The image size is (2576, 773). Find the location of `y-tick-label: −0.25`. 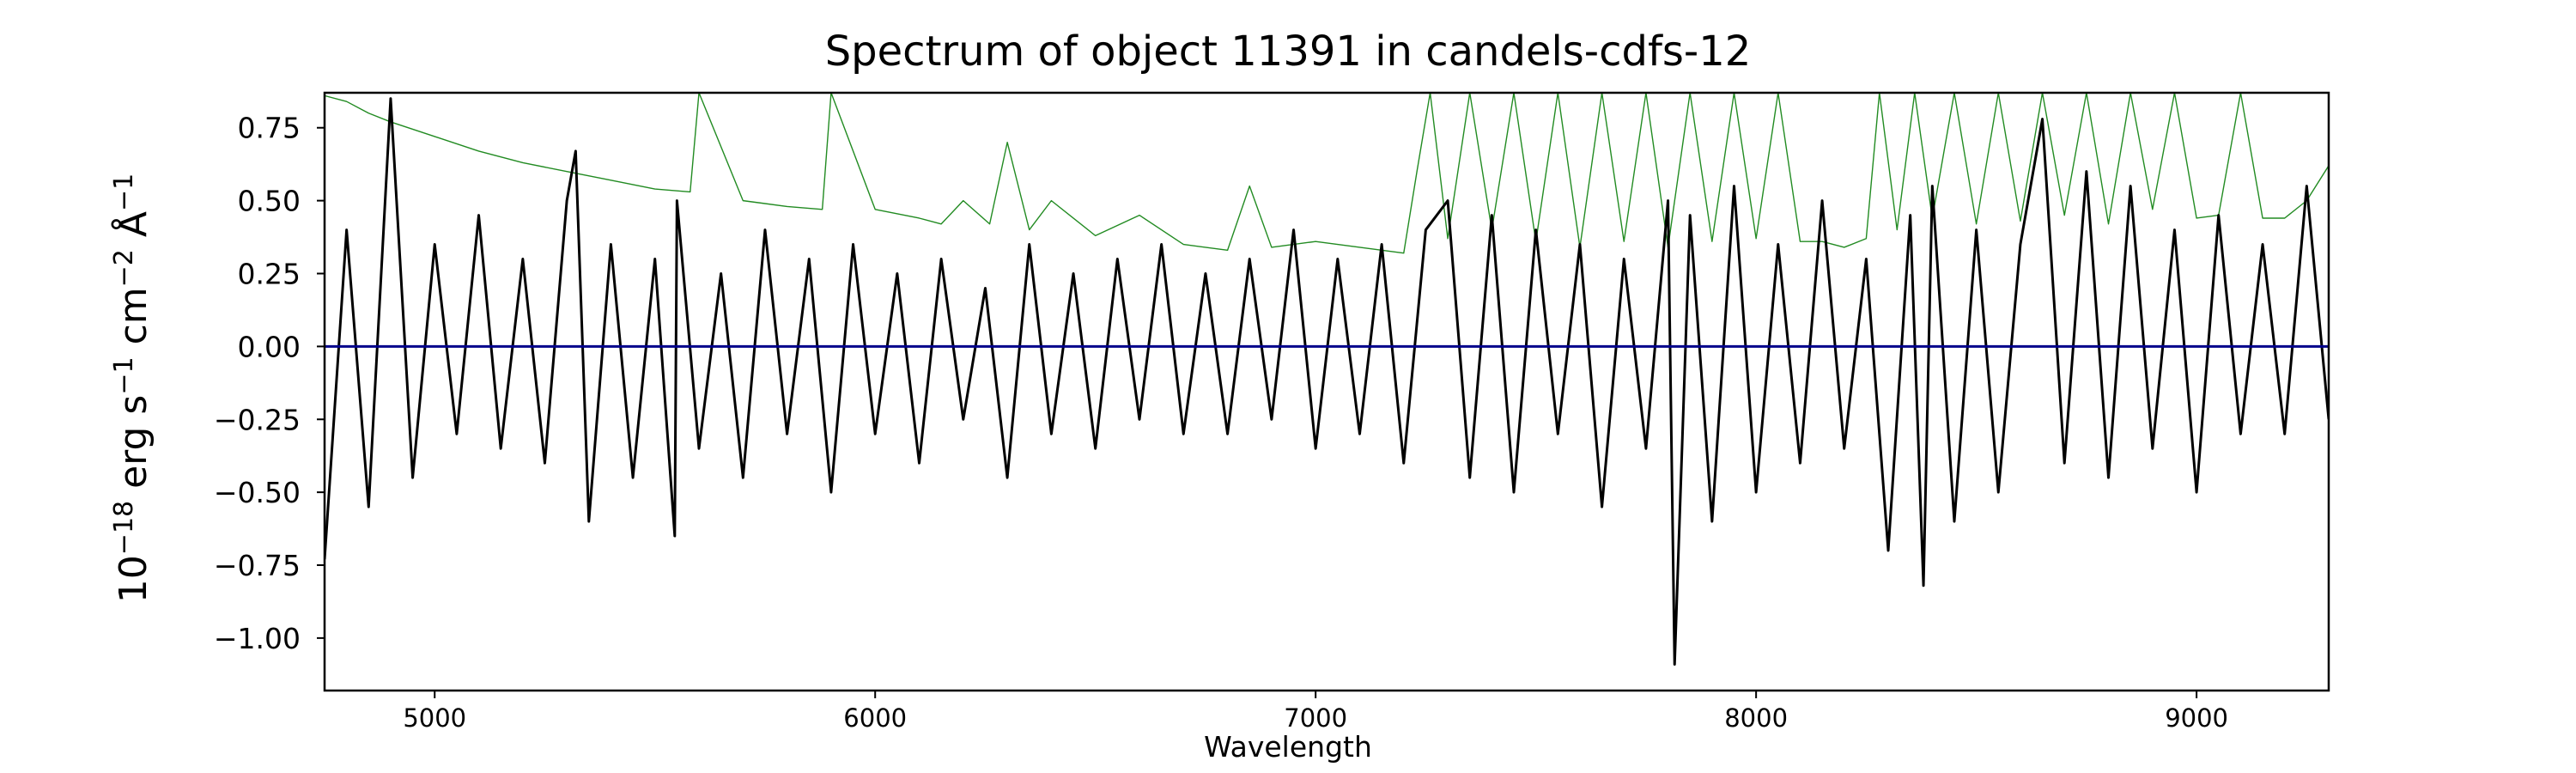

y-tick-label: −0.25 is located at coordinates (258, 419).